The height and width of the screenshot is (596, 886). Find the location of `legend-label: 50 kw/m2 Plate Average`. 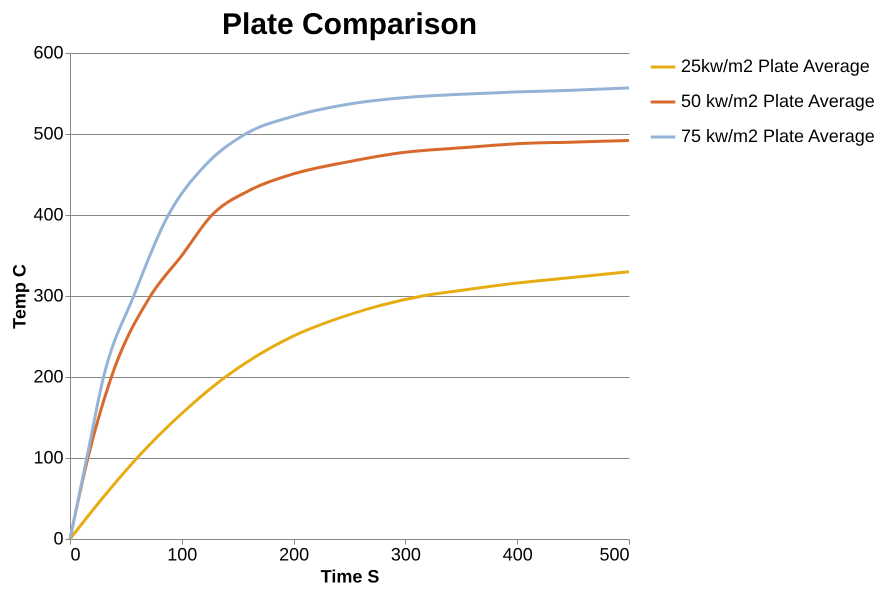

legend-label: 50 kw/m2 Plate Average is located at coordinates (778, 101).